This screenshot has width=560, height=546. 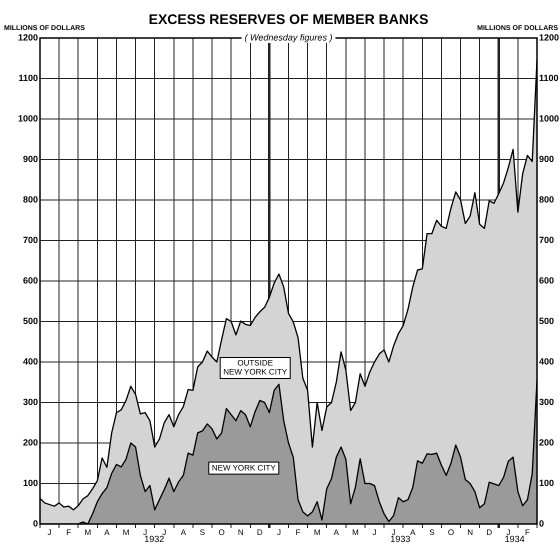 What do you see at coordinates (30, 321) in the screenshot?
I see `y-tick-label: 500` at bounding box center [30, 321].